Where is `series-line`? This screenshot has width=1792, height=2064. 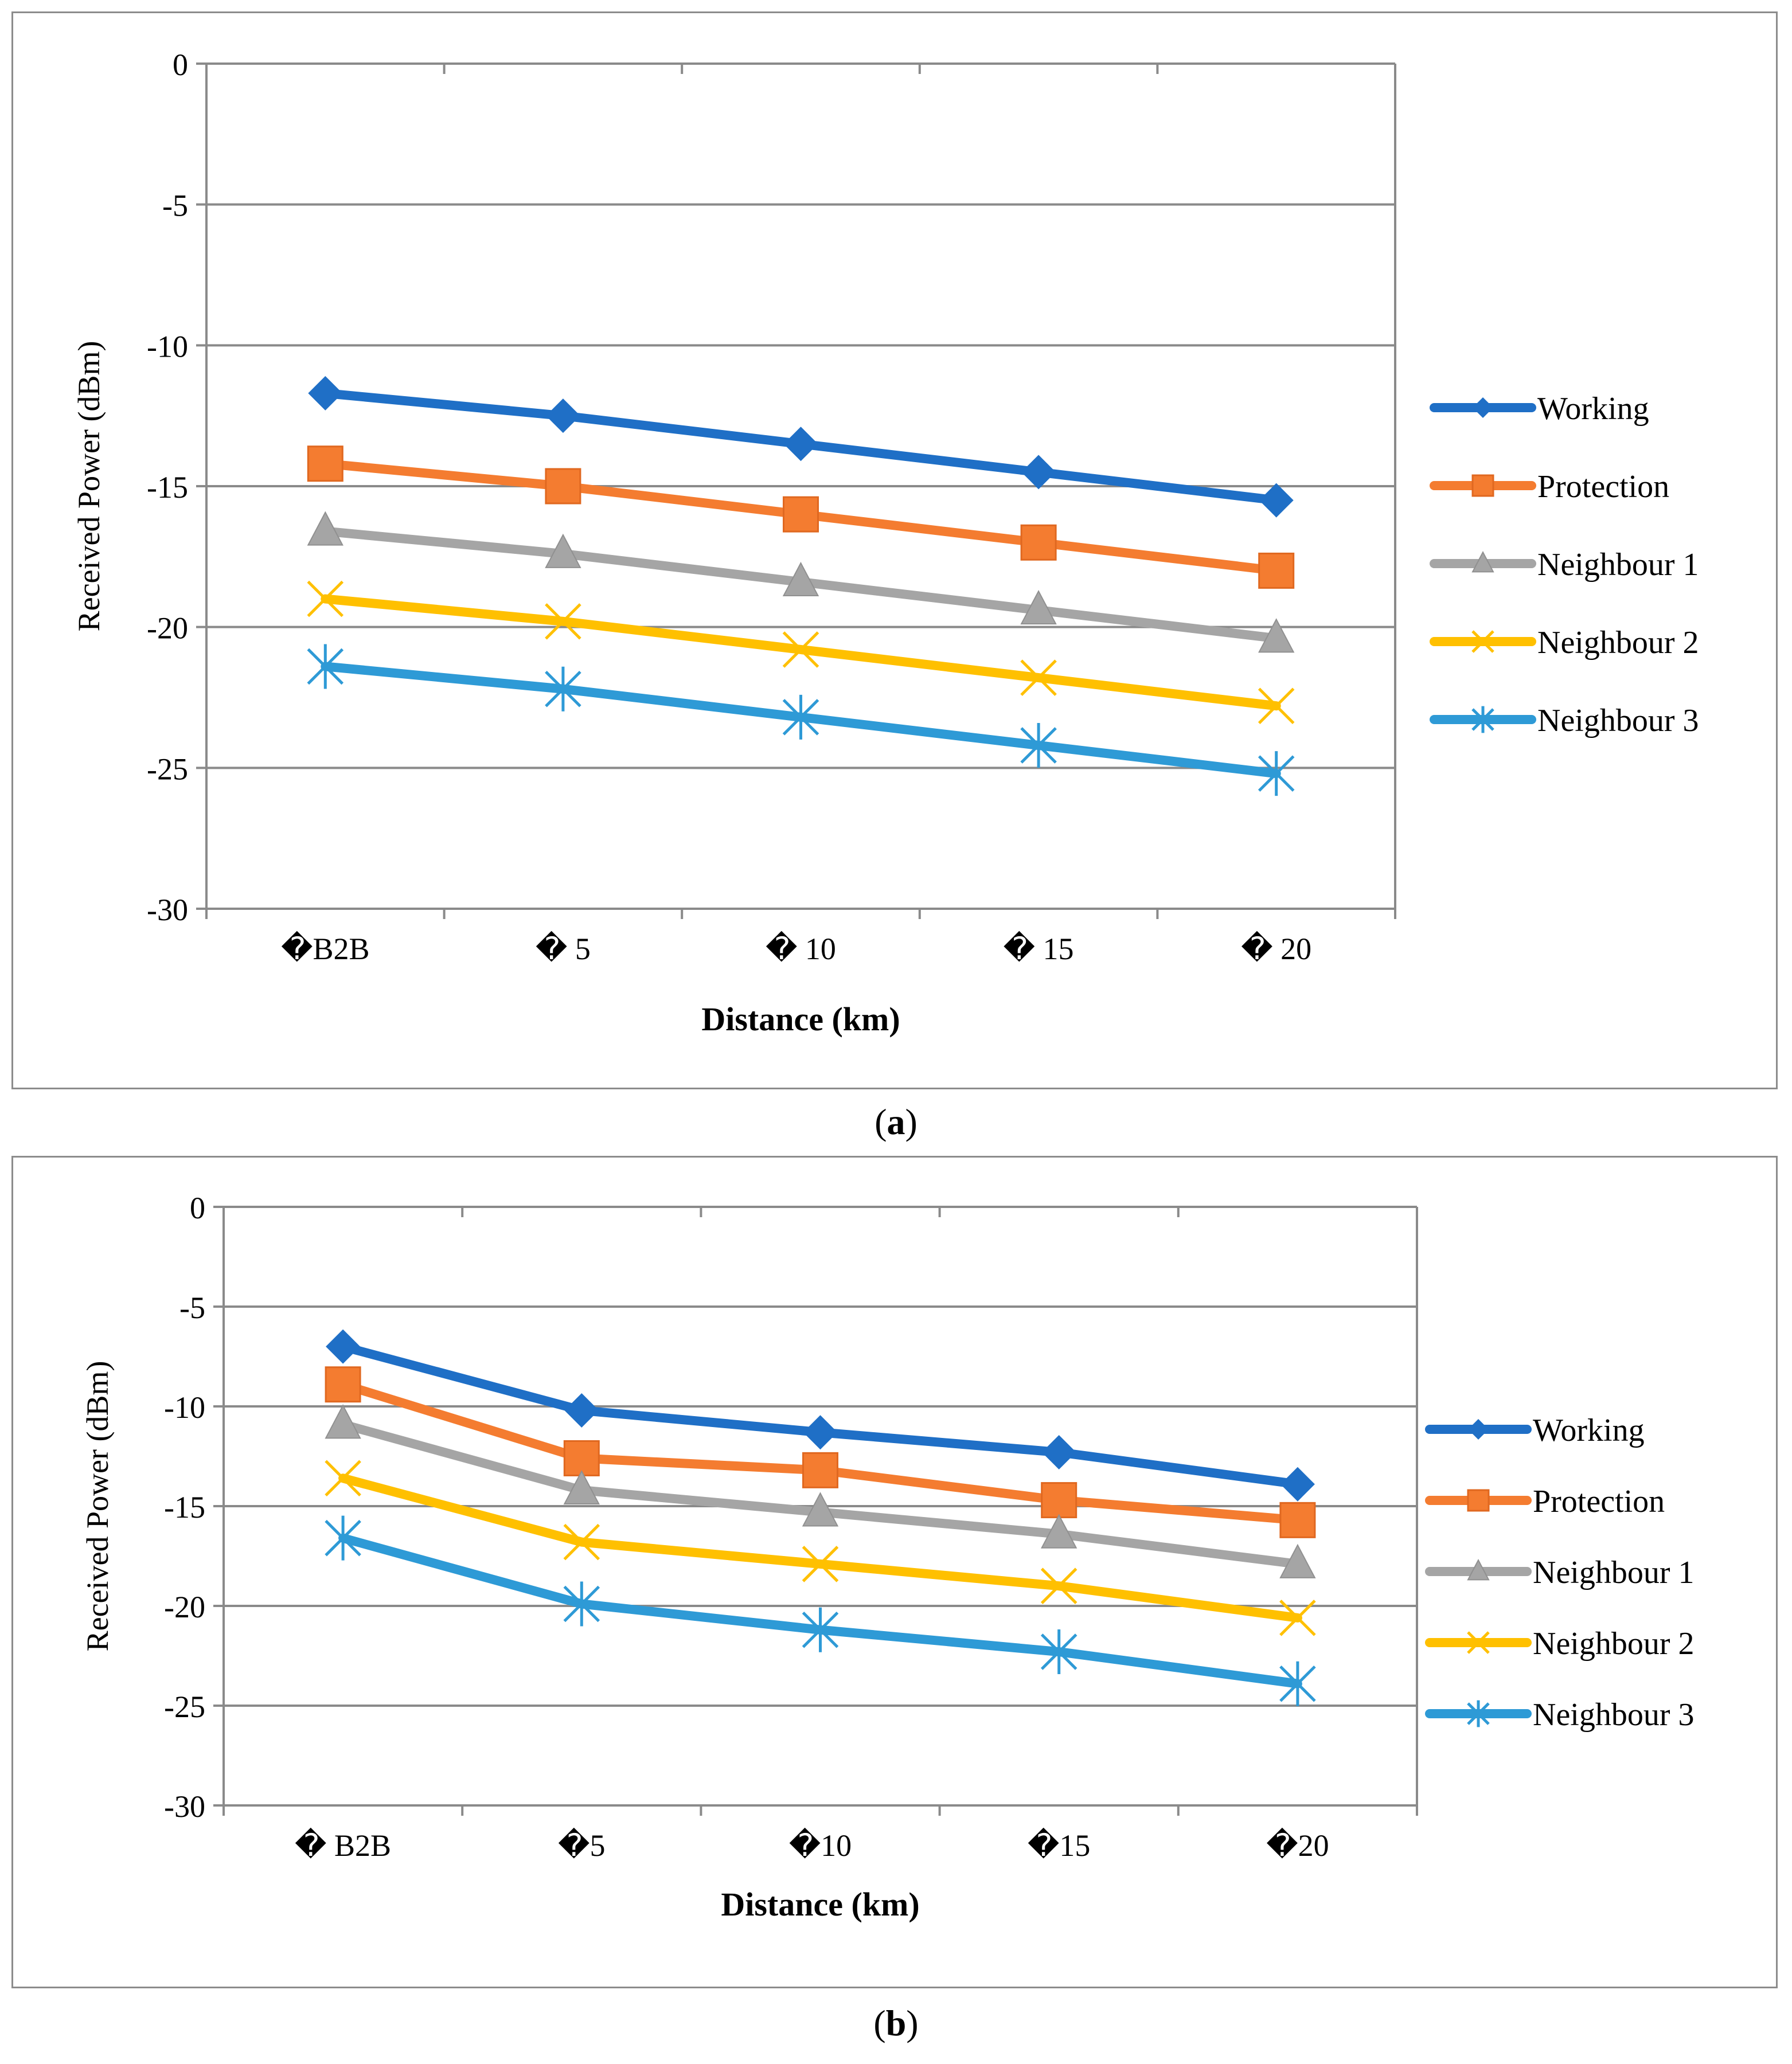
series-line is located at coordinates (801, 653).